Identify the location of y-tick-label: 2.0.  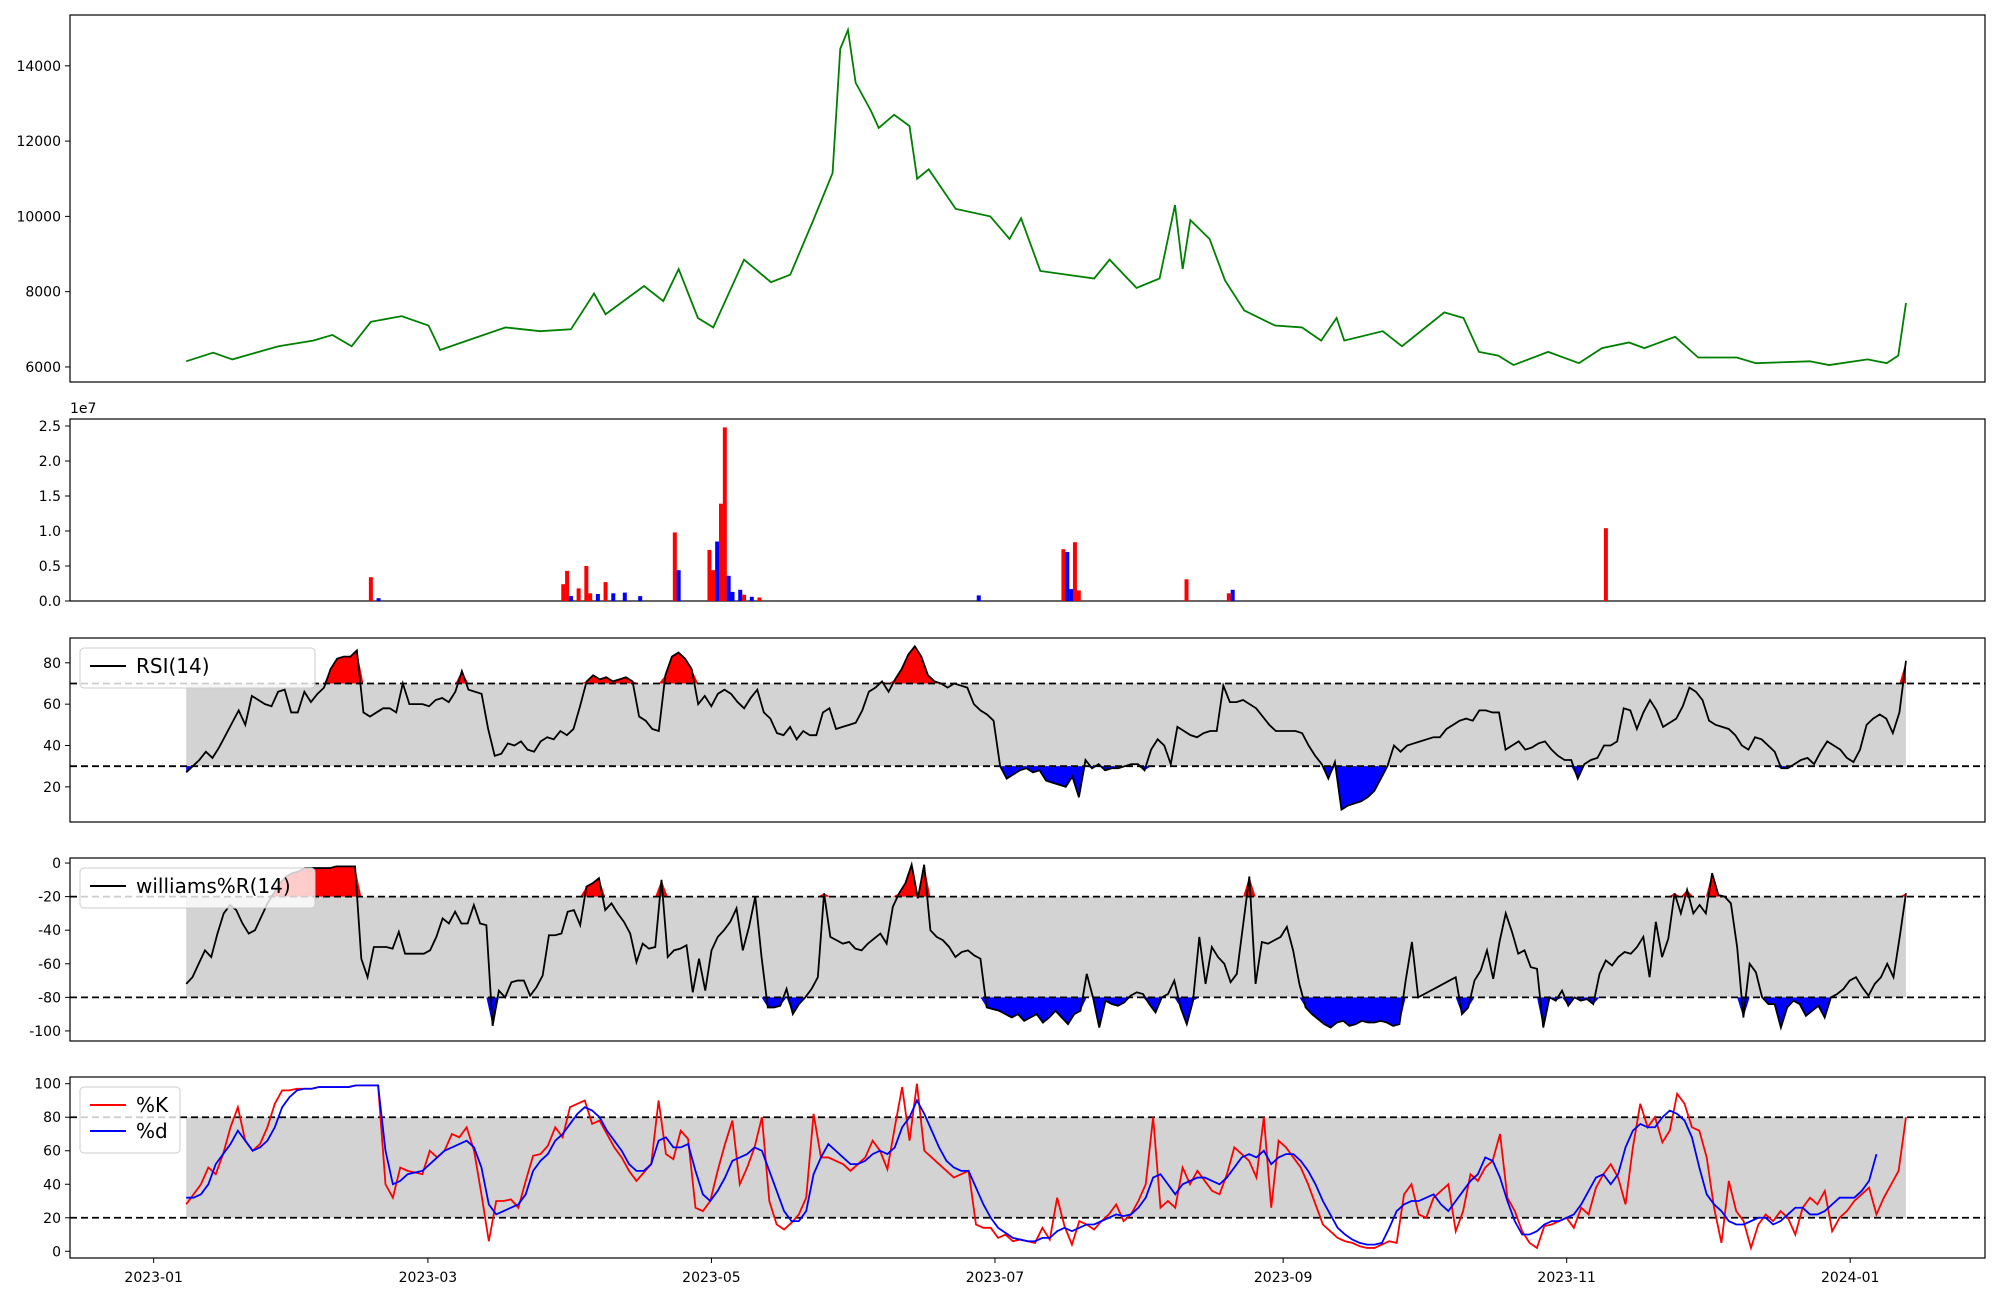
(50, 462).